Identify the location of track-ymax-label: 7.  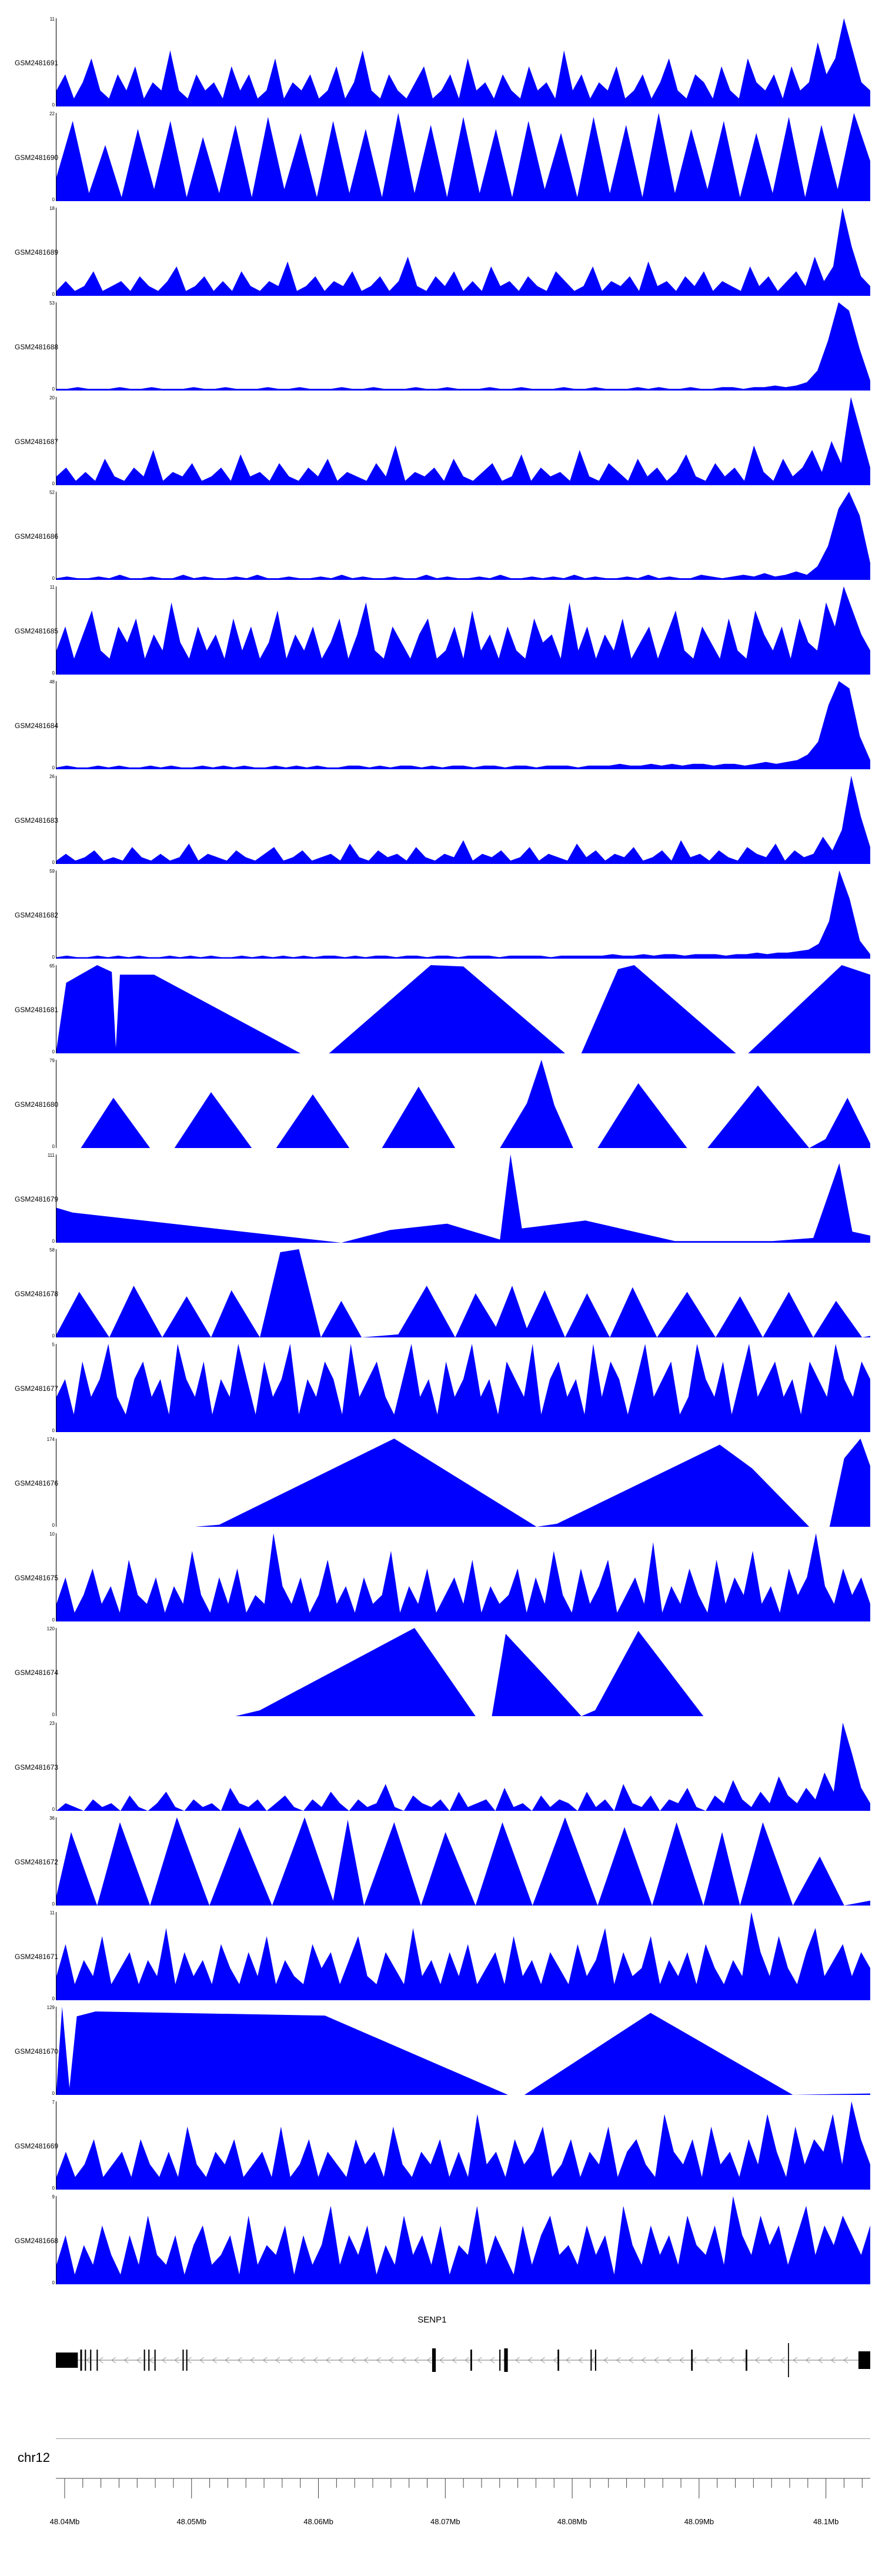
(53, 2102).